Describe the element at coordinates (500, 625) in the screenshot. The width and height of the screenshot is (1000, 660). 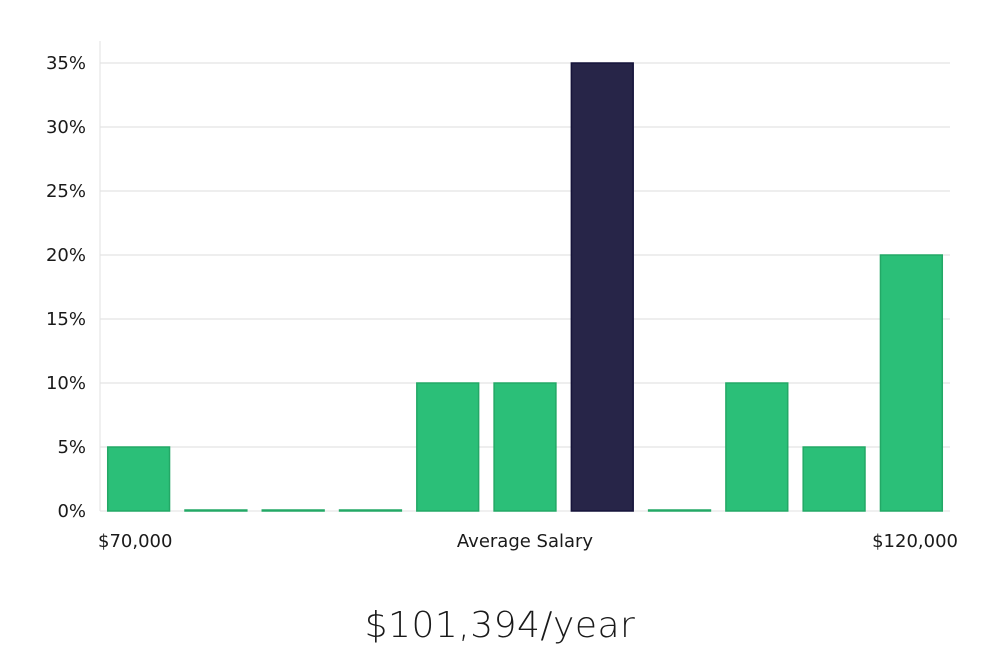
I see `average-salary-value: $101,394/year` at that location.